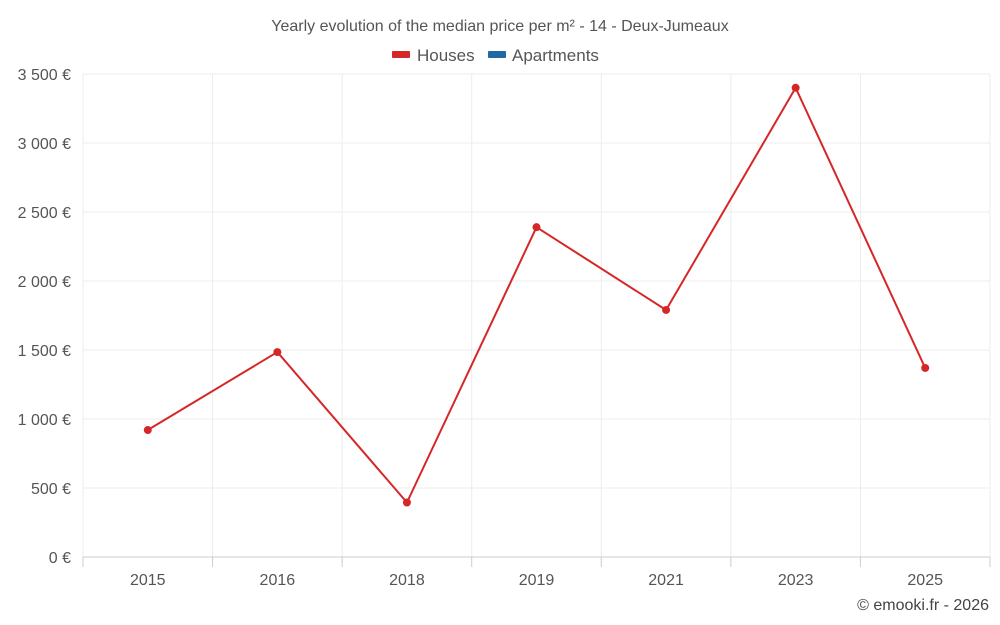 This screenshot has width=1000, height=625. I want to click on legend-swatch-houses, so click(401, 54).